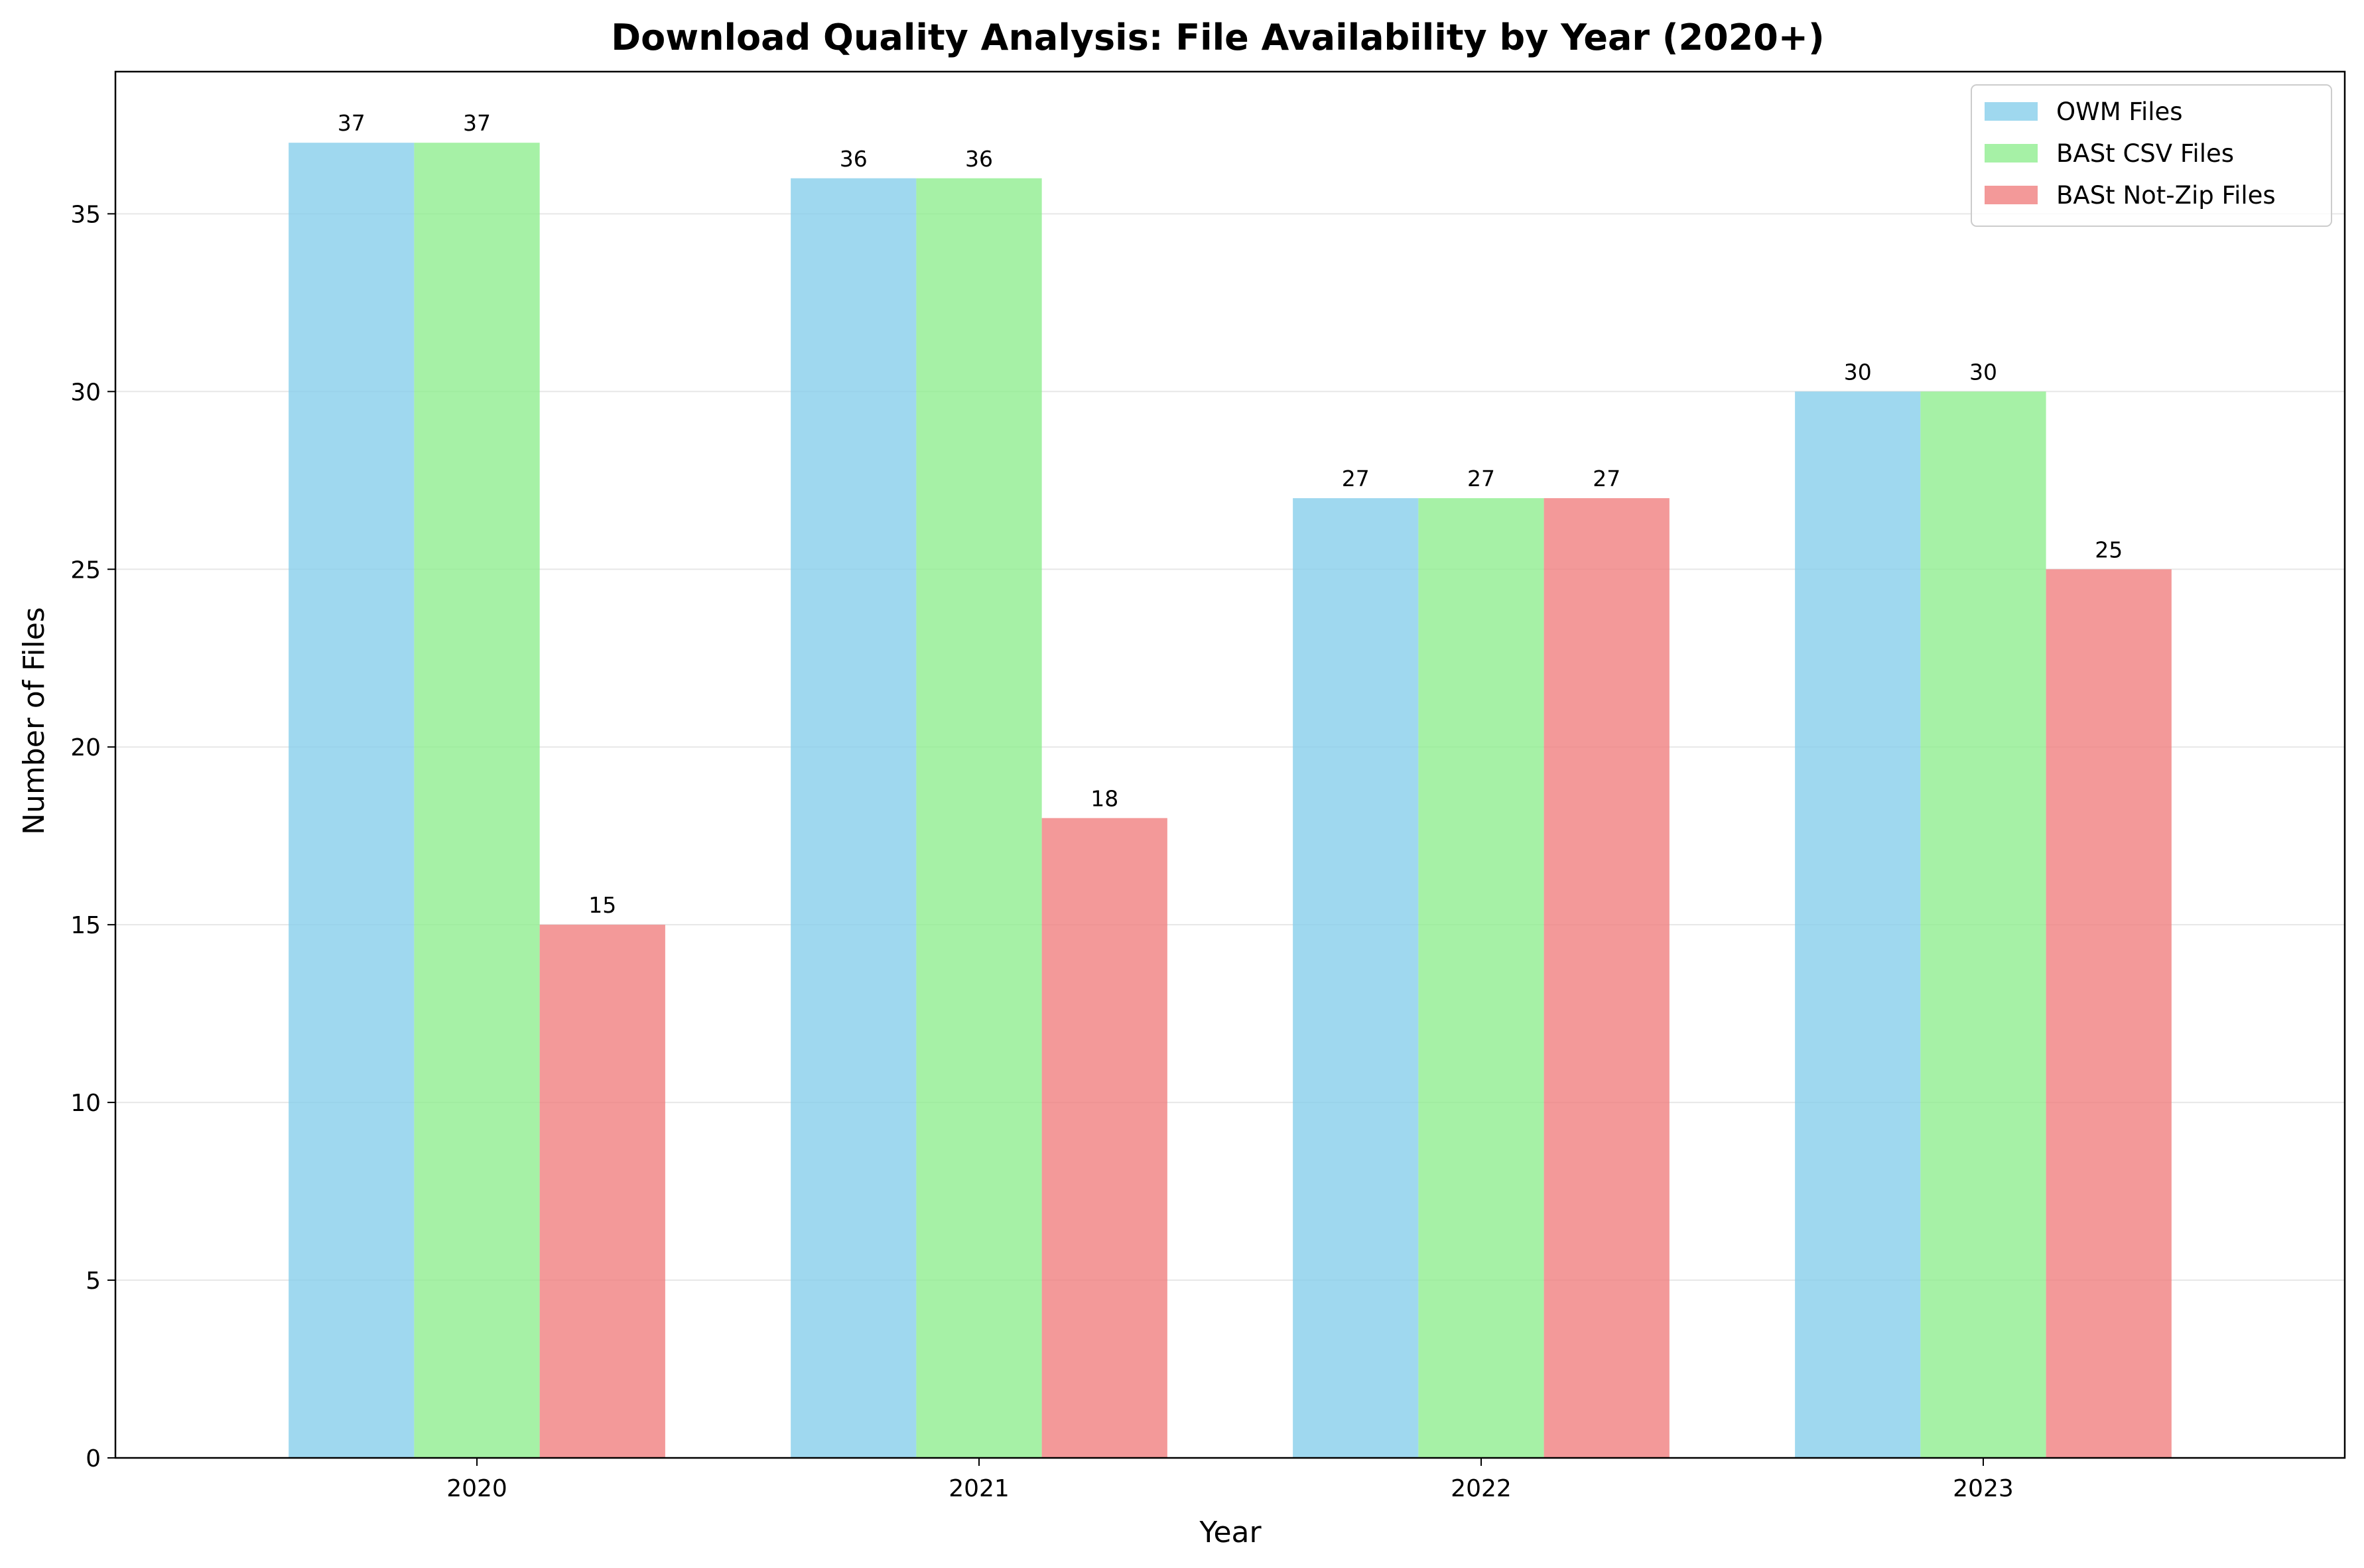 This screenshot has height=1568, width=2364. I want to click on legend-label: OWM Files, so click(2119, 112).